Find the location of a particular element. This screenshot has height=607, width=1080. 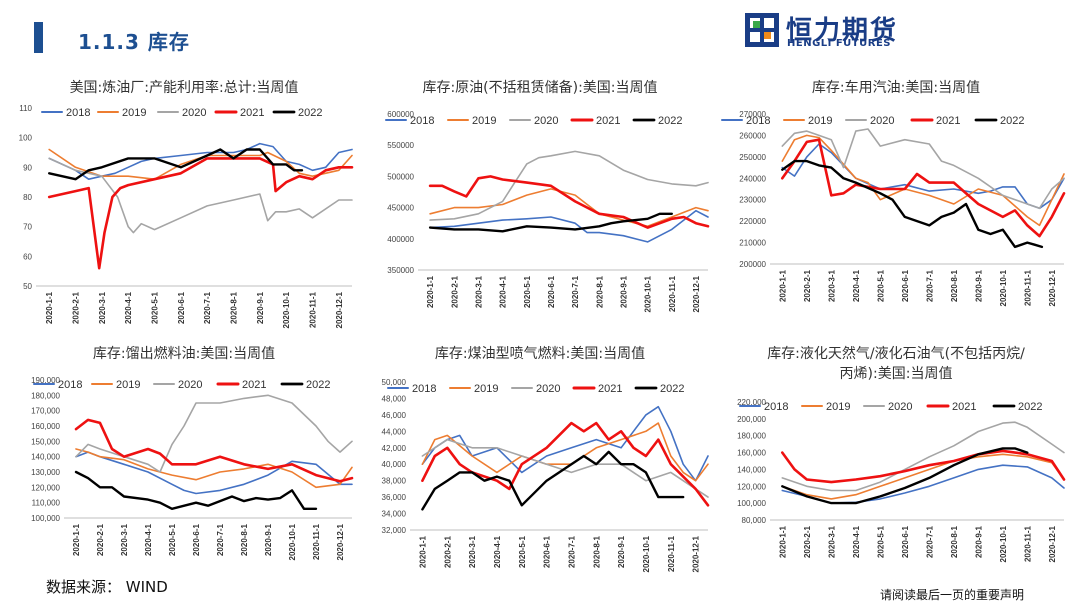

y-tick-label: 50,000 is located at coordinates (394, 382).